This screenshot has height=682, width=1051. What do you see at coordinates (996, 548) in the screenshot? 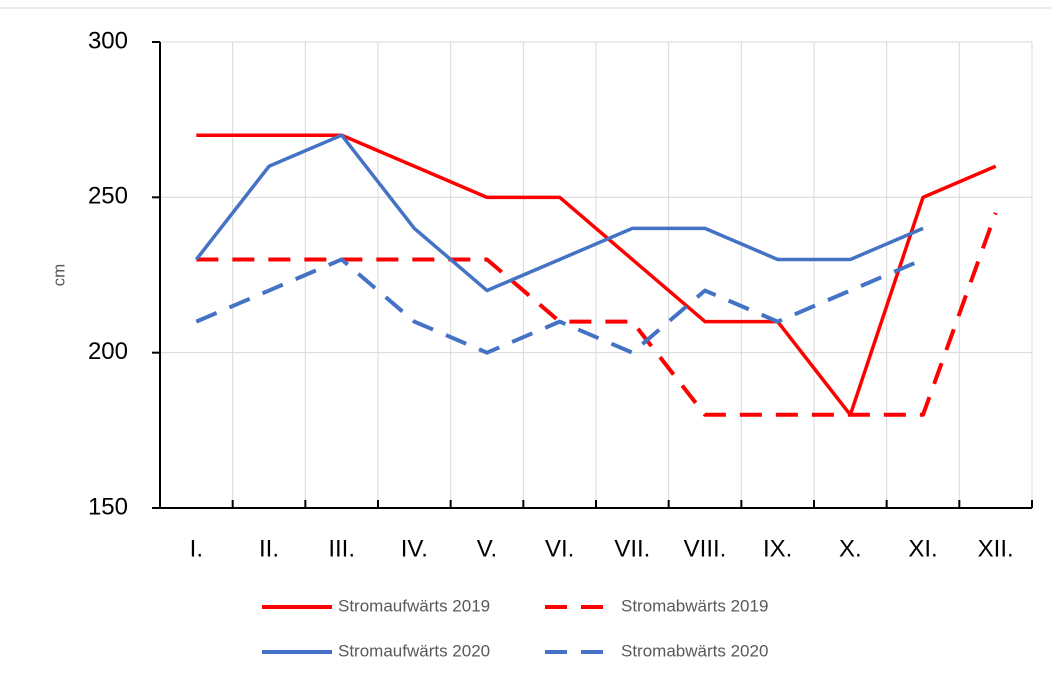
I see `x-tick-label: XII.` at bounding box center [996, 548].